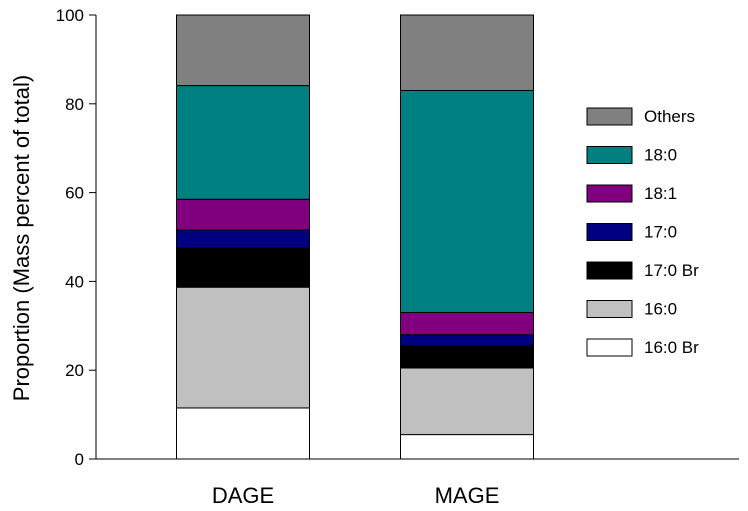 Image resolution: width=748 pixels, height=511 pixels. What do you see at coordinates (671, 347) in the screenshot?
I see `legend-label-16-0-br: 16:0 Br` at bounding box center [671, 347].